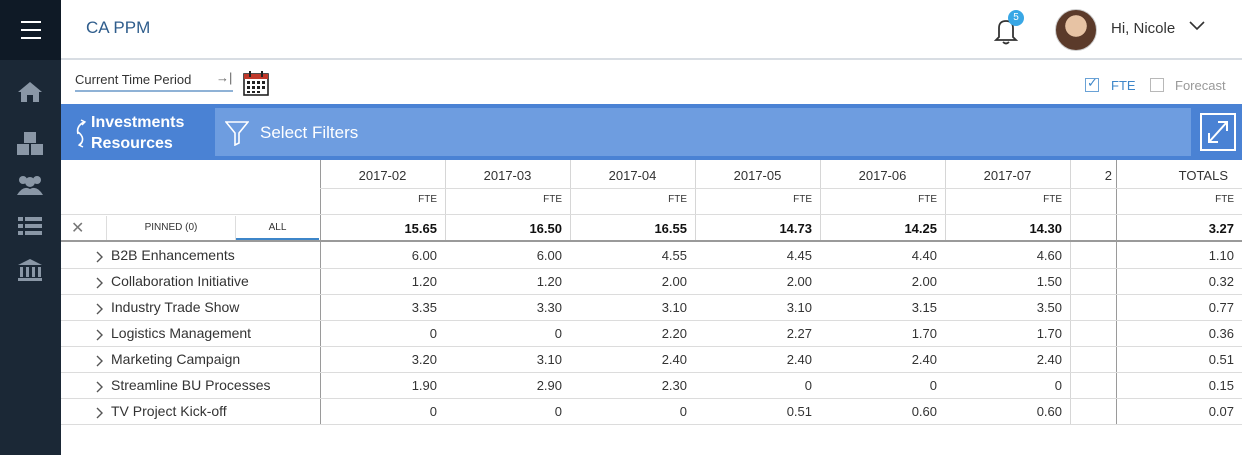 This screenshot has height=455, width=1246. What do you see at coordinates (30, 92) in the screenshot?
I see `home-icon` at bounding box center [30, 92].